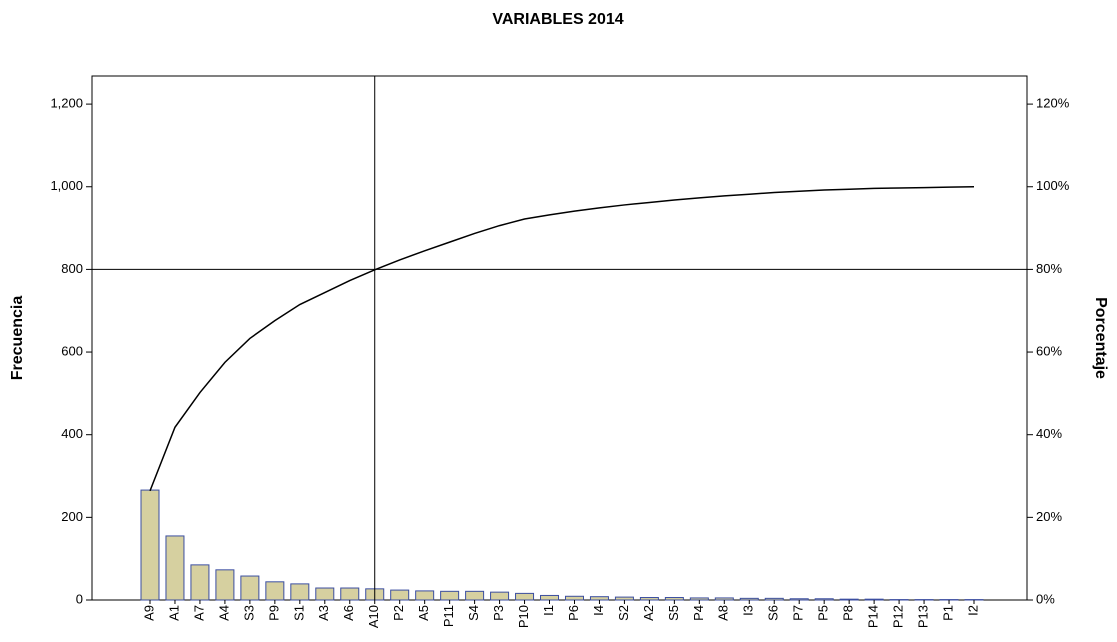 The height and width of the screenshot is (642, 1117). Describe the element at coordinates (548, 610) in the screenshot. I see `x-tick-label: I1` at that location.